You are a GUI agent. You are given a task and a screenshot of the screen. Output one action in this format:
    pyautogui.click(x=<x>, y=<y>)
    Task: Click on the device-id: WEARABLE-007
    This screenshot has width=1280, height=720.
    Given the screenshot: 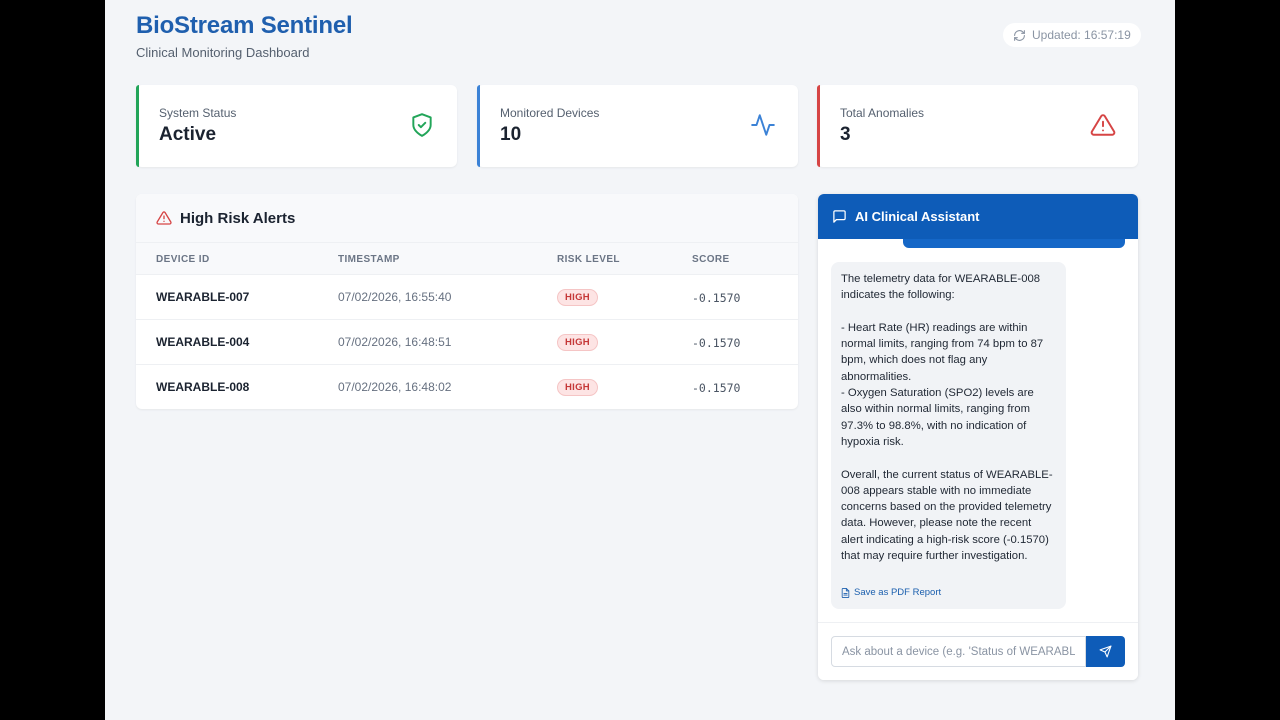 What is the action you would take?
    pyautogui.click(x=203, y=297)
    